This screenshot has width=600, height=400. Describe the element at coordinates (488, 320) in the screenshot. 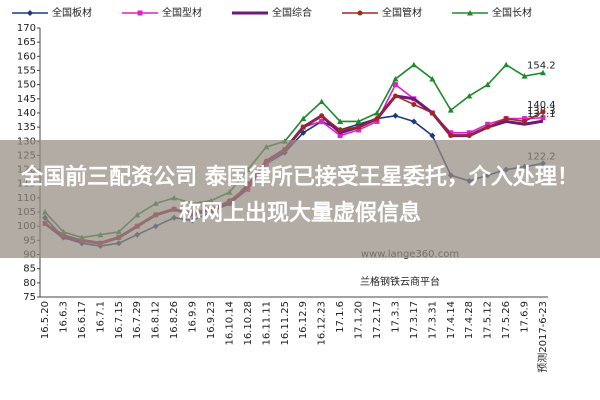

I see `x-tick-label: 17.5.12` at that location.